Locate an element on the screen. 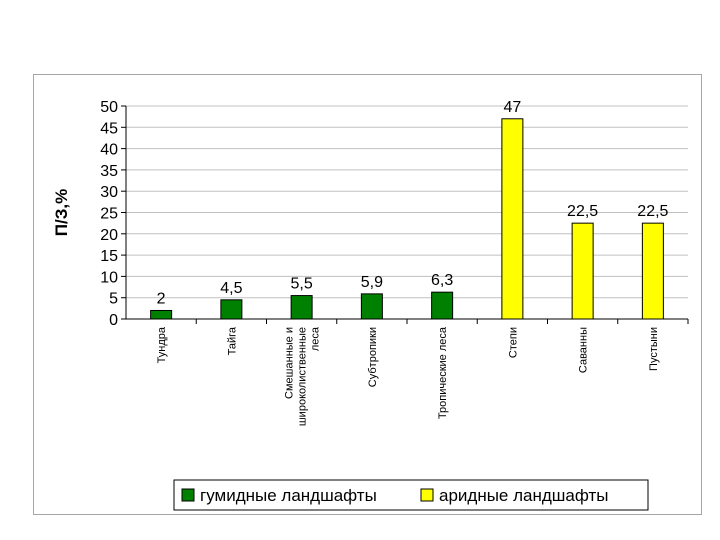 Image resolution: width=720 pixels, height=540 pixels. category-label: Тайга is located at coordinates (232, 340).